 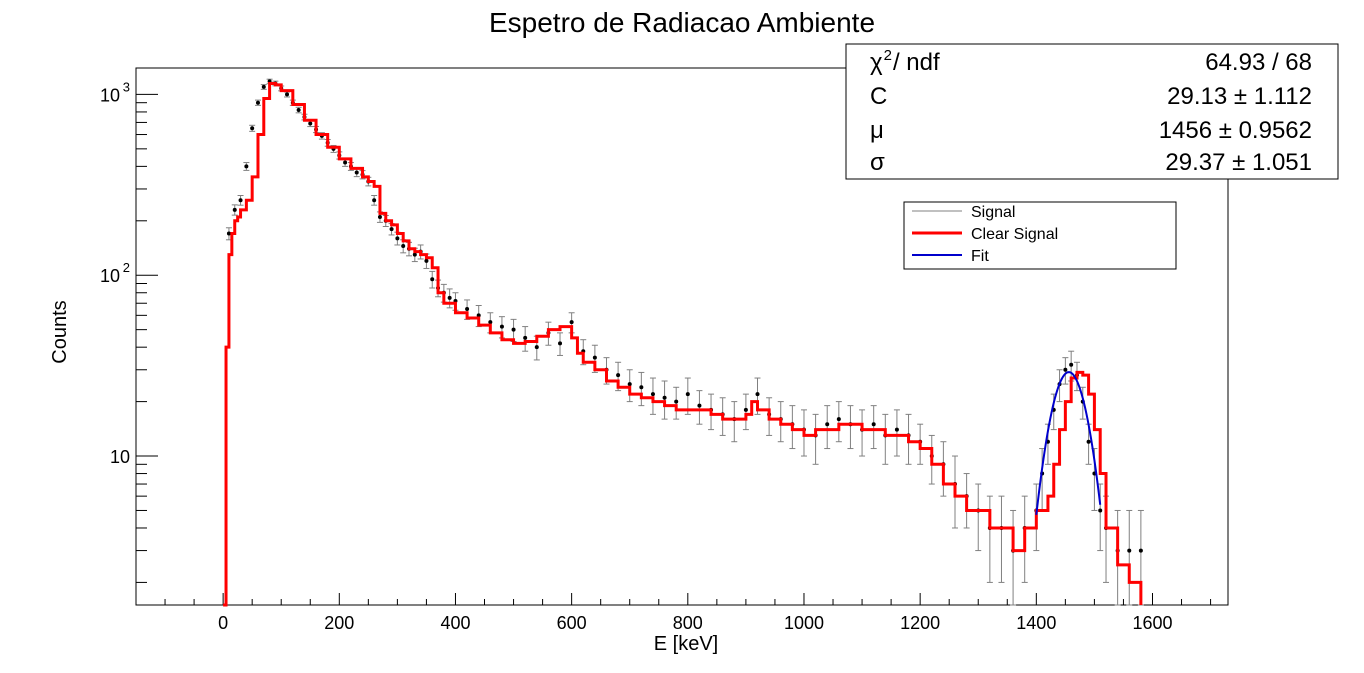 I want to click on legend: Signal Clear Signal Fit, so click(x=1040, y=235).